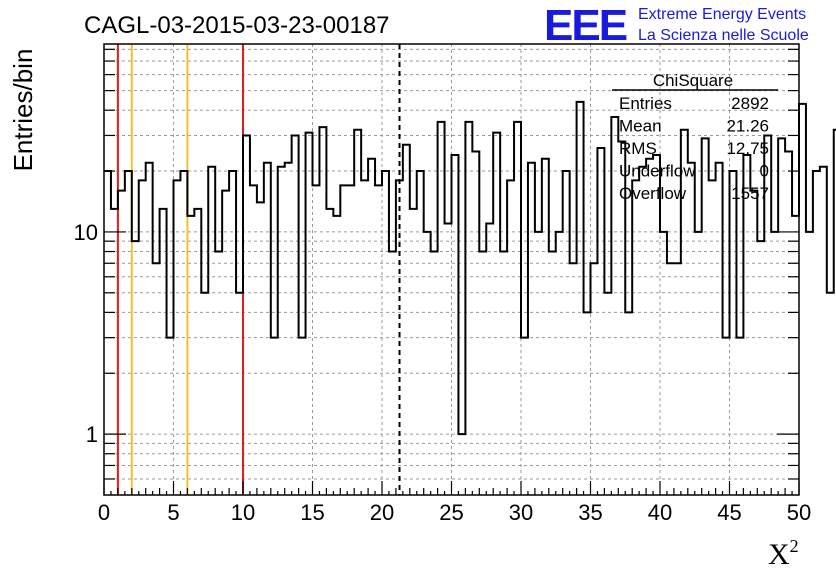 The width and height of the screenshot is (836, 572). What do you see at coordinates (638, 148) in the screenshot?
I see `stats-row-label: RMS` at bounding box center [638, 148].